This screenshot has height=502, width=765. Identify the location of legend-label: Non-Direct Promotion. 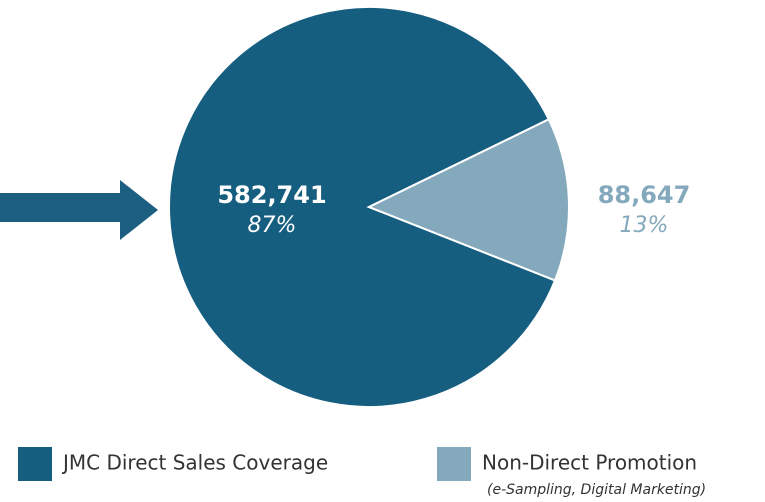
(589, 463).